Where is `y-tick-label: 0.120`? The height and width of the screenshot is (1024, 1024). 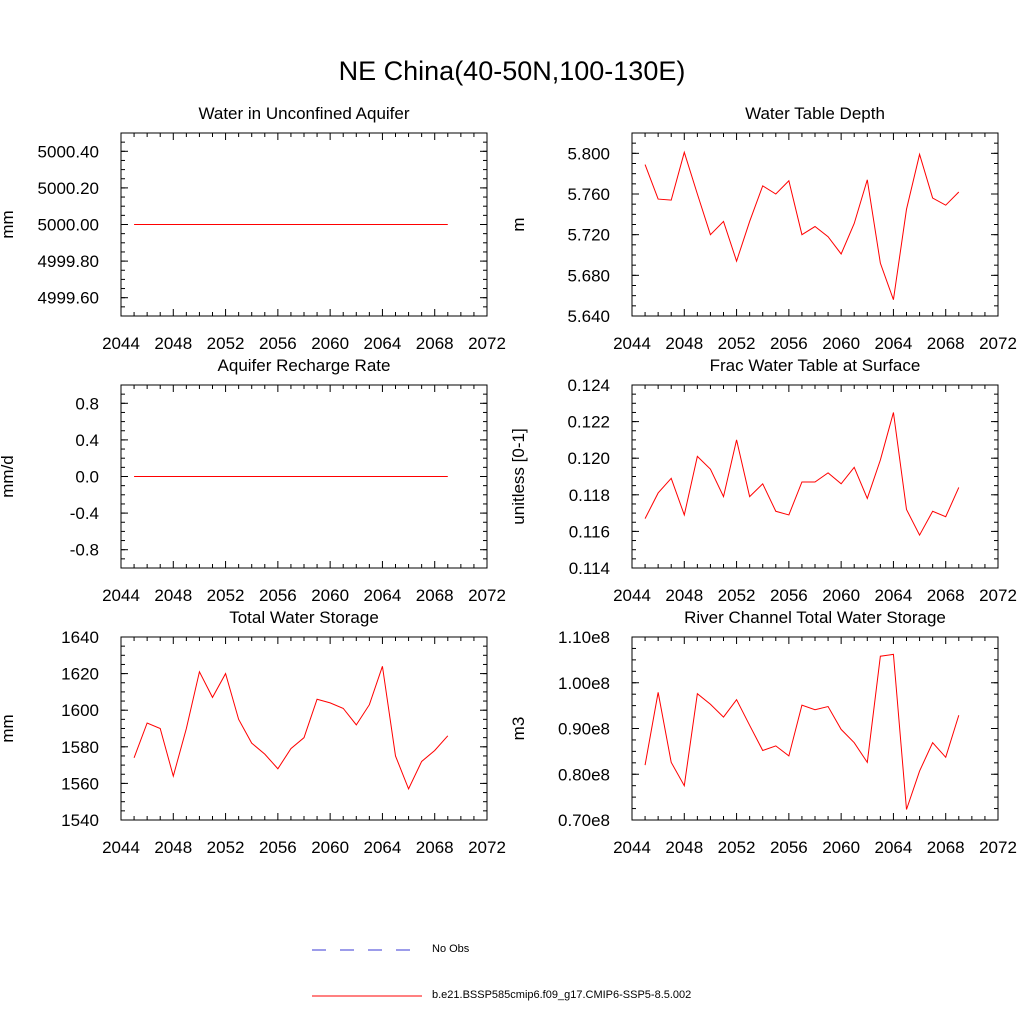 y-tick-label: 0.120 is located at coordinates (588, 458).